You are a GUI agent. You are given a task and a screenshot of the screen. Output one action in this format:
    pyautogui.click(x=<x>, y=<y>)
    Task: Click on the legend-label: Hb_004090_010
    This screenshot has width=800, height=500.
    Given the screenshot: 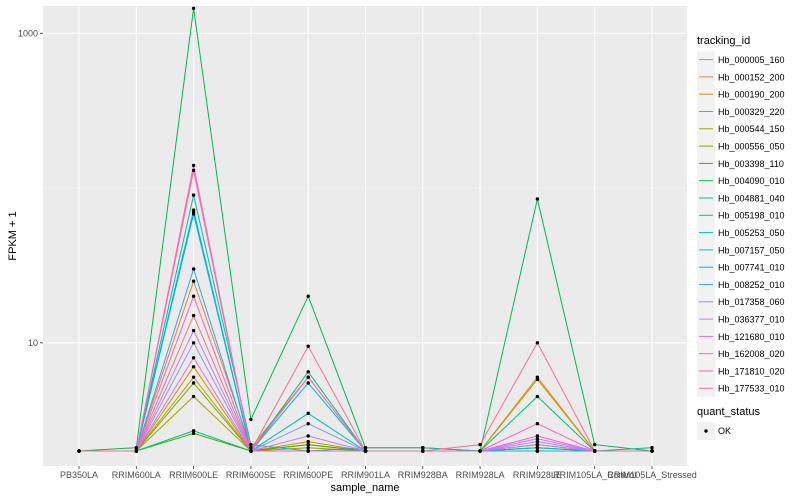 What is the action you would take?
    pyautogui.click(x=751, y=181)
    